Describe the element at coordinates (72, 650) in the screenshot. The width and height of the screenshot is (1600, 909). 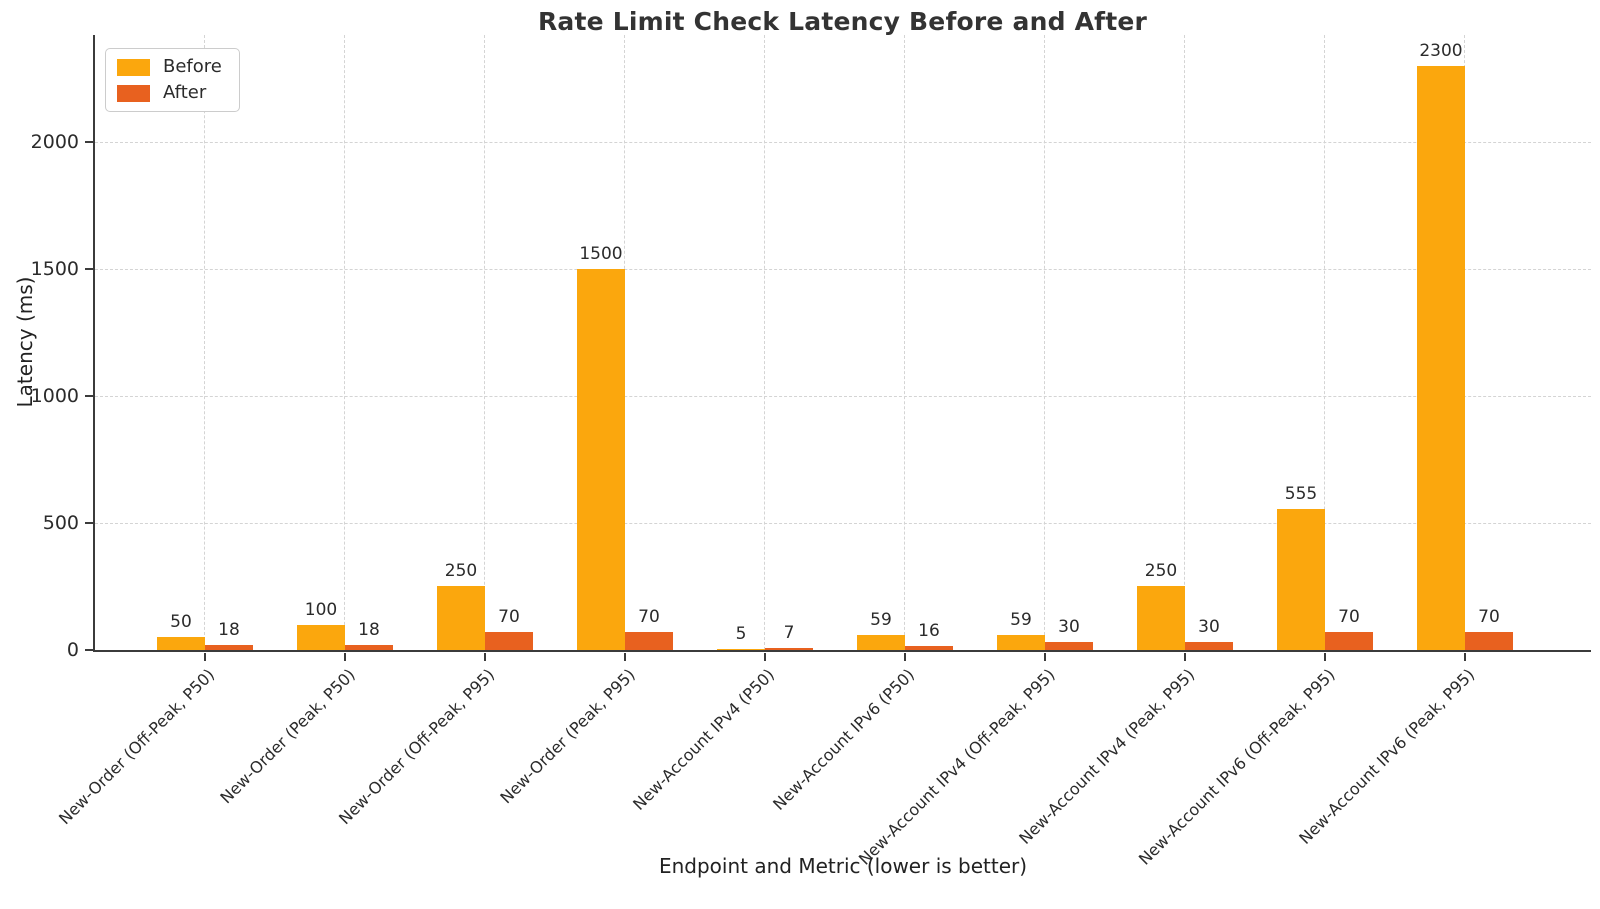
I see `y-tick-label: 0` at that location.